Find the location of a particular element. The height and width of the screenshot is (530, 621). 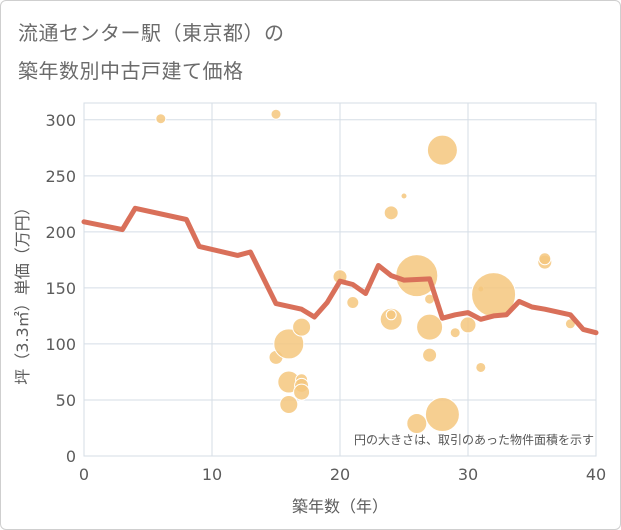

y-tick-label: 300 is located at coordinates (60, 120).